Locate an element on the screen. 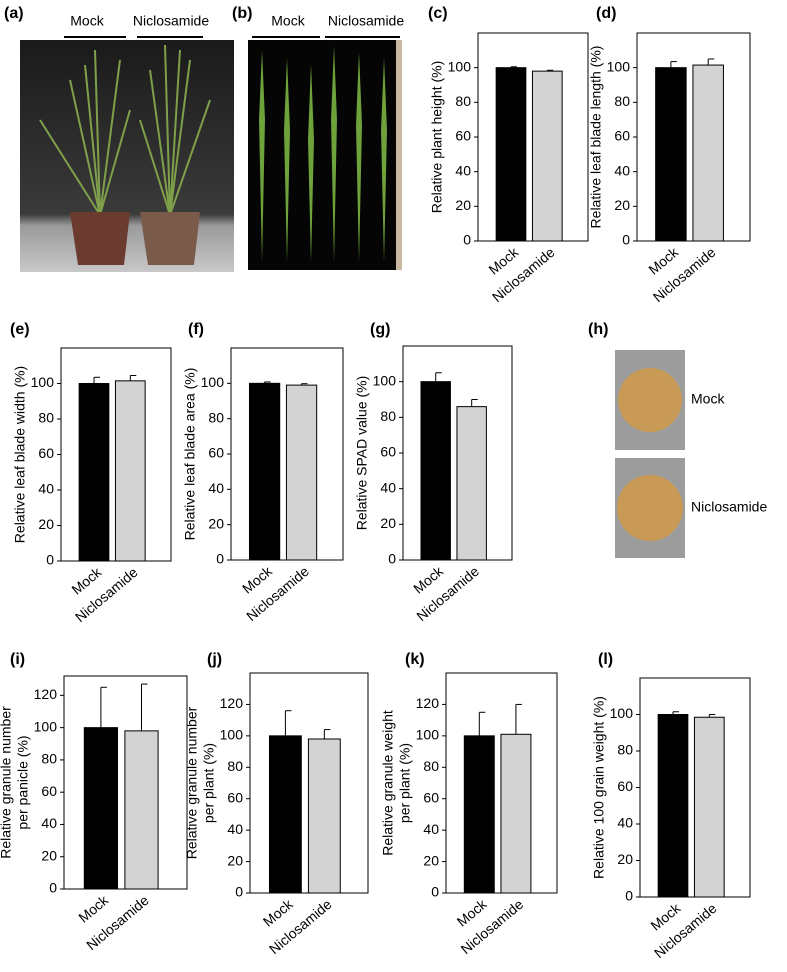  panel-label: (j) is located at coordinates (214, 659).